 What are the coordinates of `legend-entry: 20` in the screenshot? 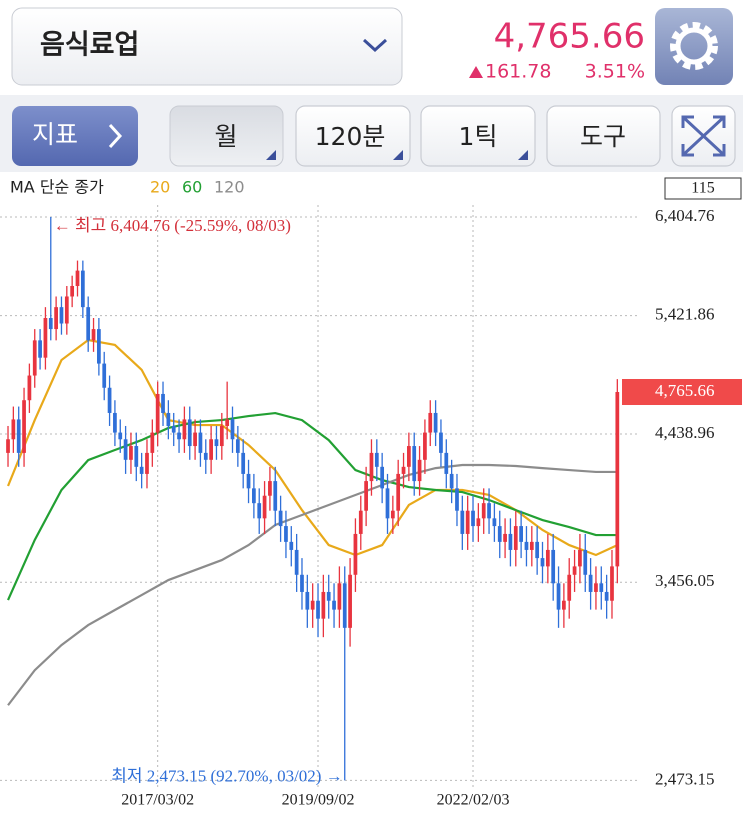 It's located at (160, 187).